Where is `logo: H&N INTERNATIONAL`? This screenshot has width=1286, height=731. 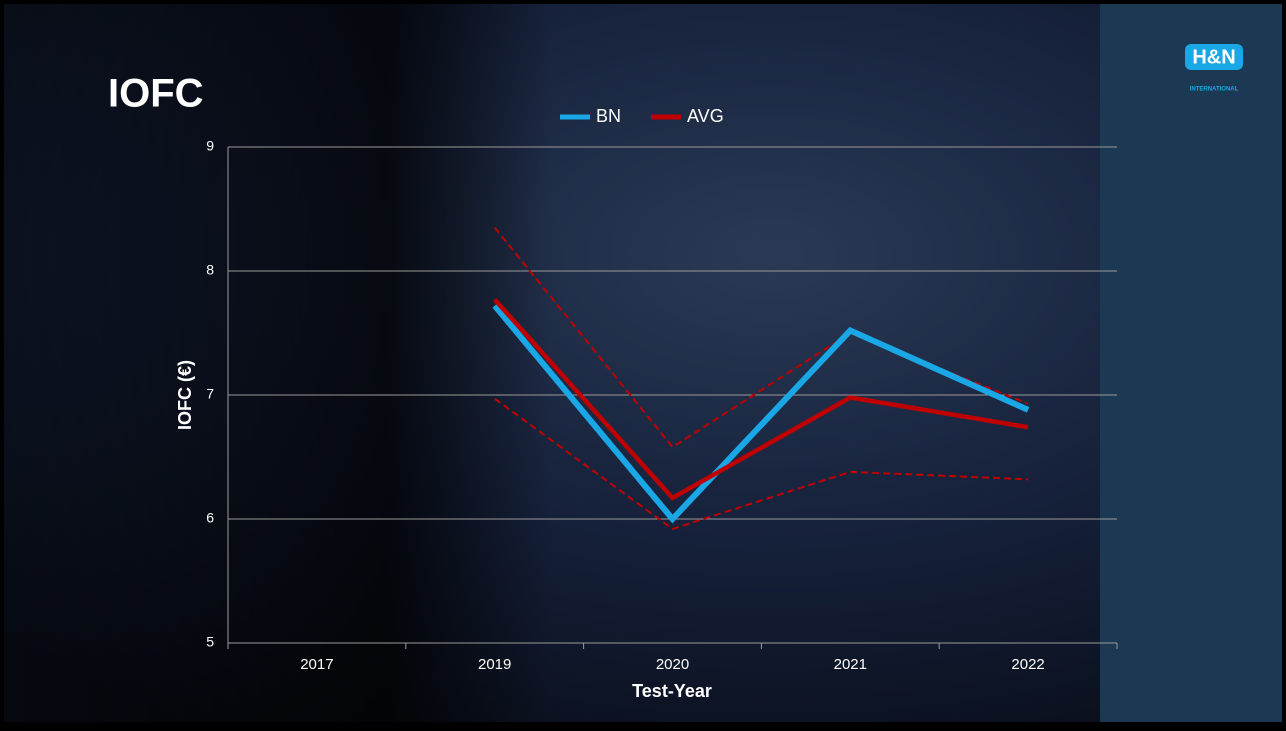
logo: H&N INTERNATIONAL is located at coordinates (1214, 68).